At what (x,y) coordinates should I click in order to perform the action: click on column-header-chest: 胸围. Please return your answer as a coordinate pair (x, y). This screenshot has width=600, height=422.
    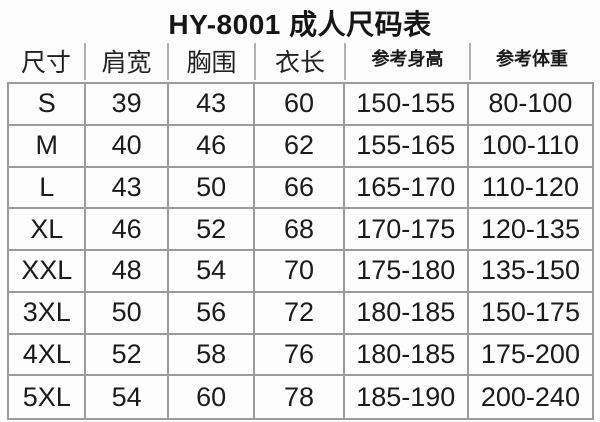
    Looking at the image, I should click on (212, 61).